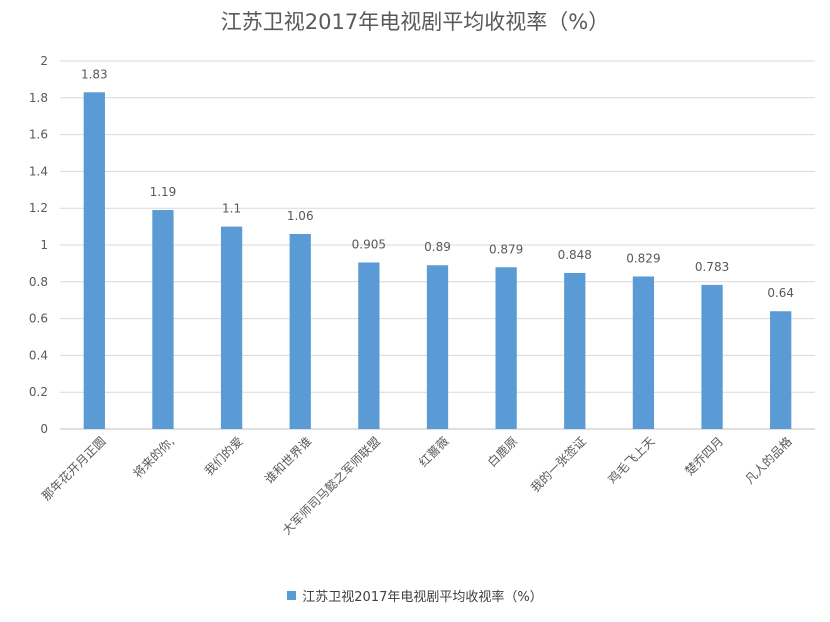 This screenshot has height=622, width=830. What do you see at coordinates (434, 452) in the screenshot?
I see `x-tick-label: 红蔷薇` at bounding box center [434, 452].